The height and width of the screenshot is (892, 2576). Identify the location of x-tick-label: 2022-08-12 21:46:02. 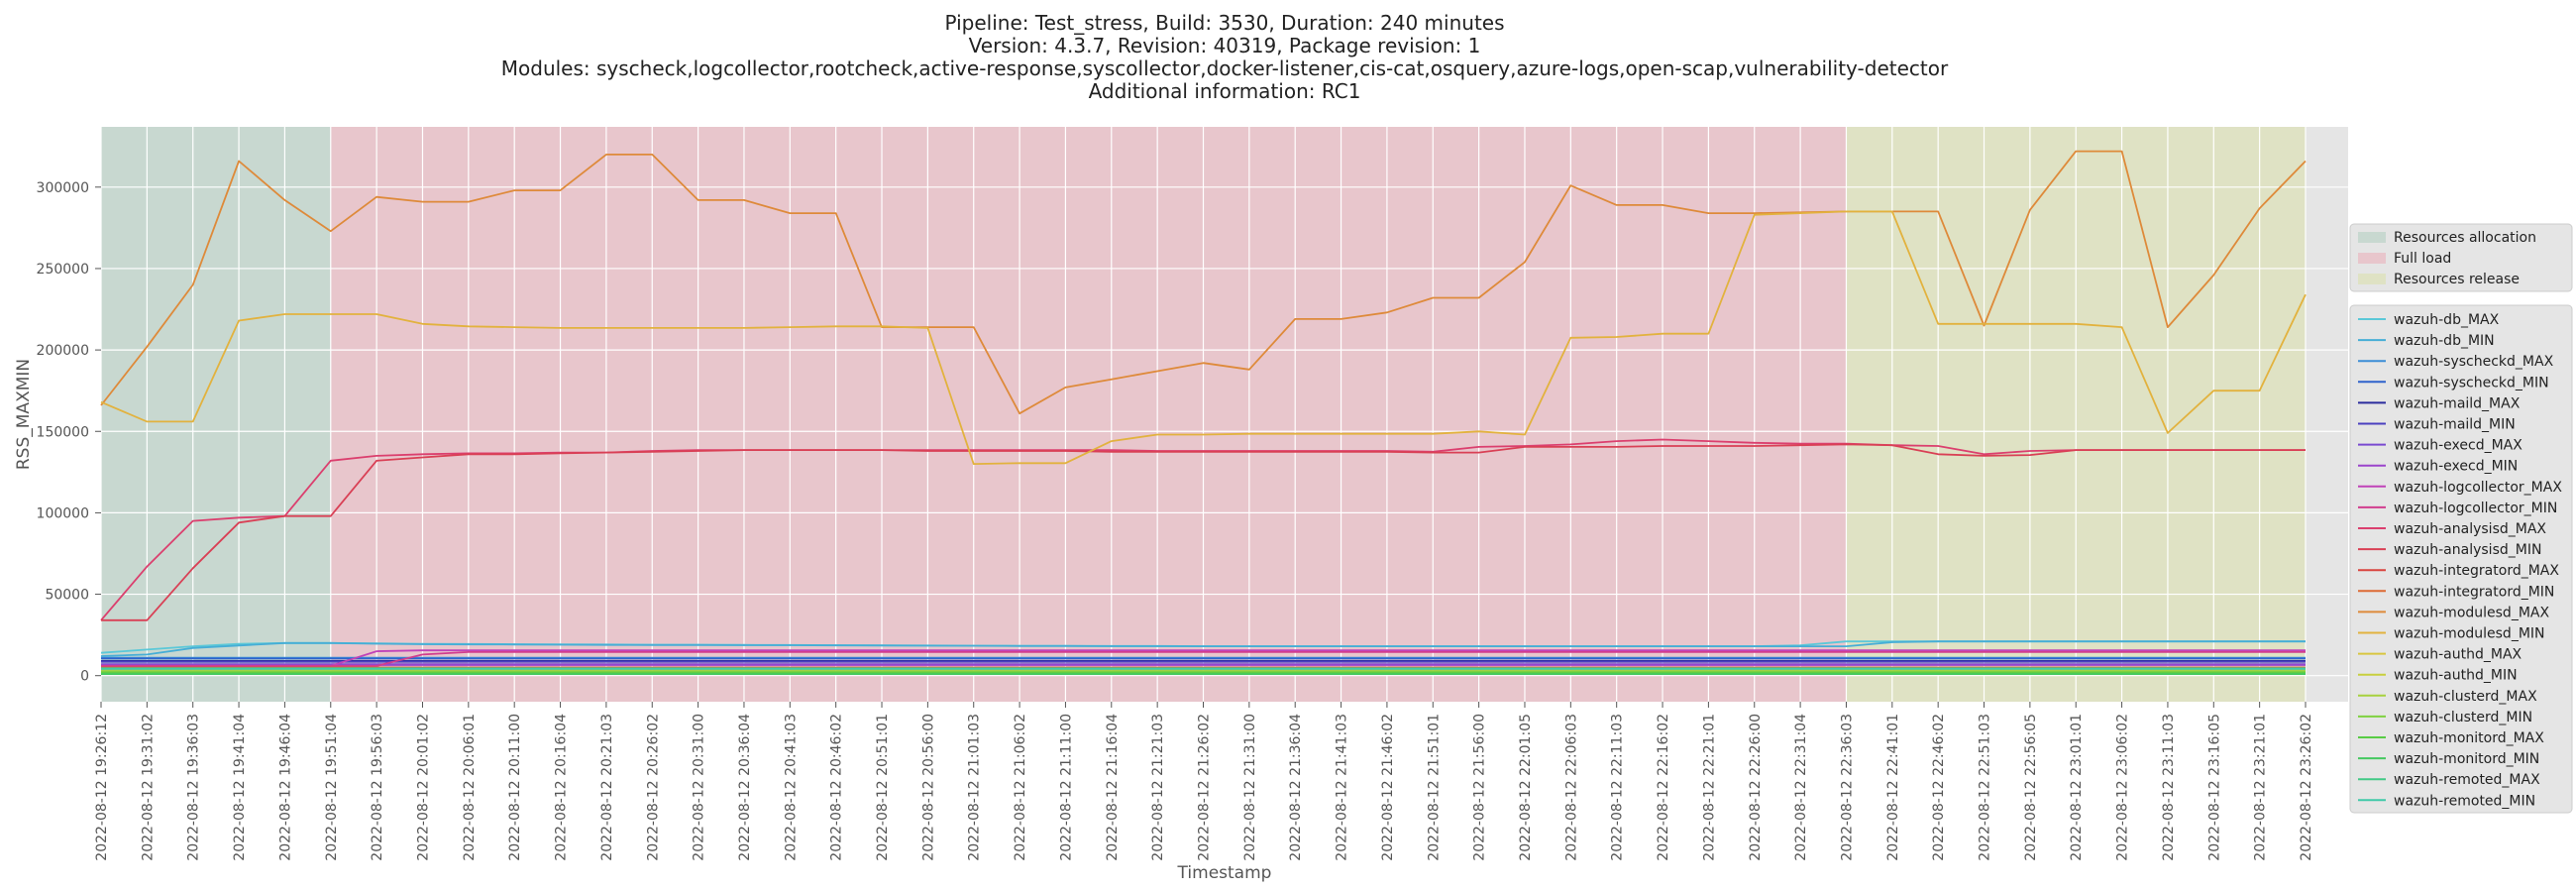
(1388, 787).